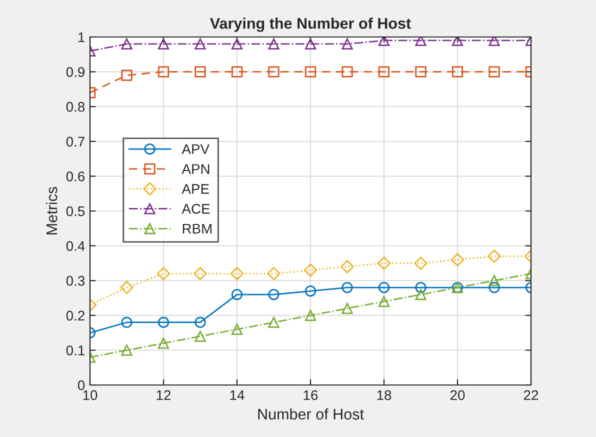  What do you see at coordinates (90, 395) in the screenshot?
I see `x-tick-label: 10` at bounding box center [90, 395].